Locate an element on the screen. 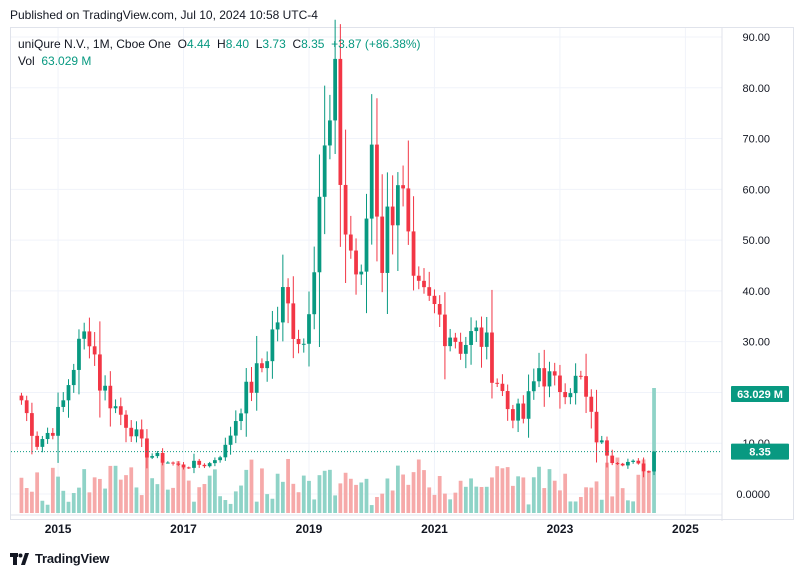  x-tick-label: 2015 is located at coordinates (58, 529).